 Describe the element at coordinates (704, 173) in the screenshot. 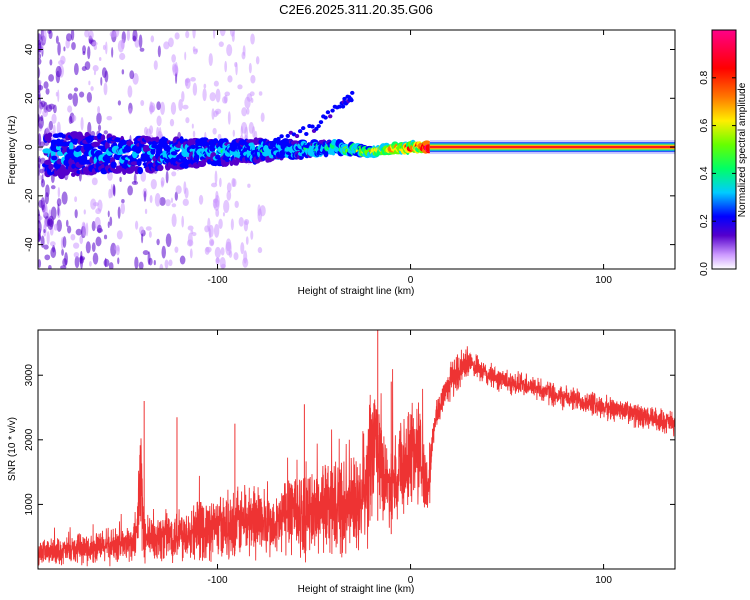

I see `colorbar-tick-label: 0.4` at that location.